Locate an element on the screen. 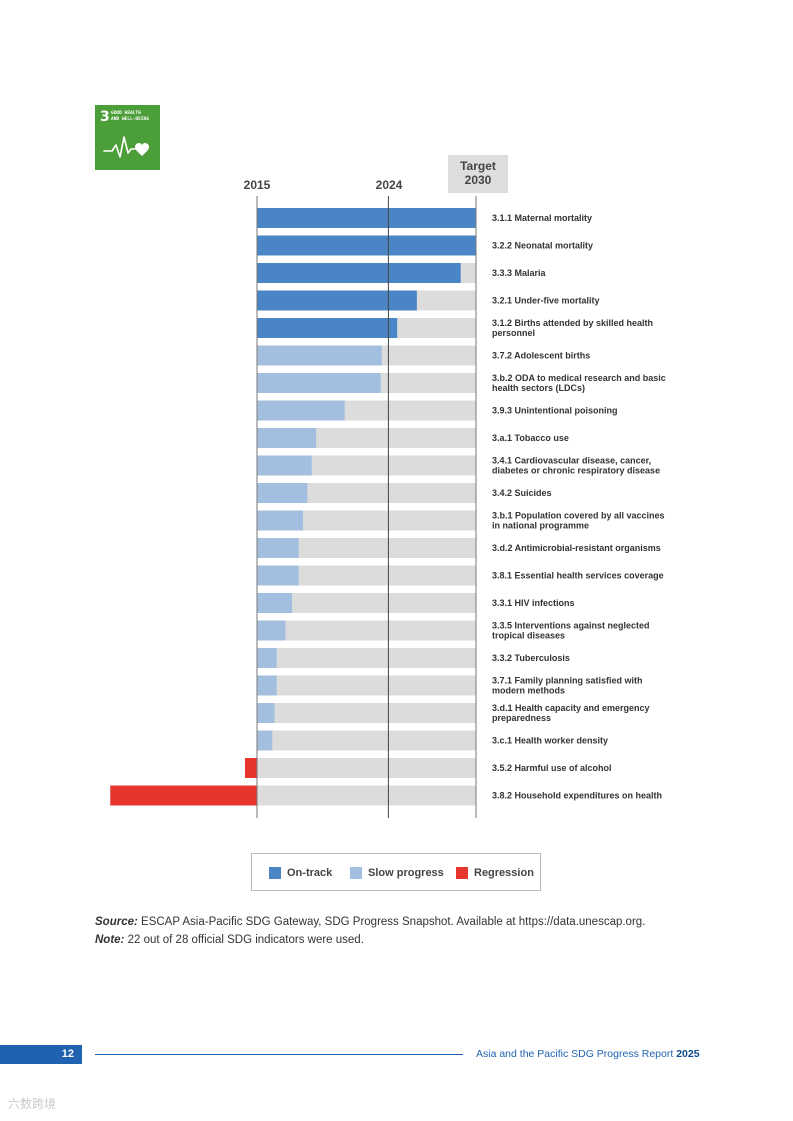  category-label-line: 3.7.2 Adolescent births is located at coordinates (541, 356).